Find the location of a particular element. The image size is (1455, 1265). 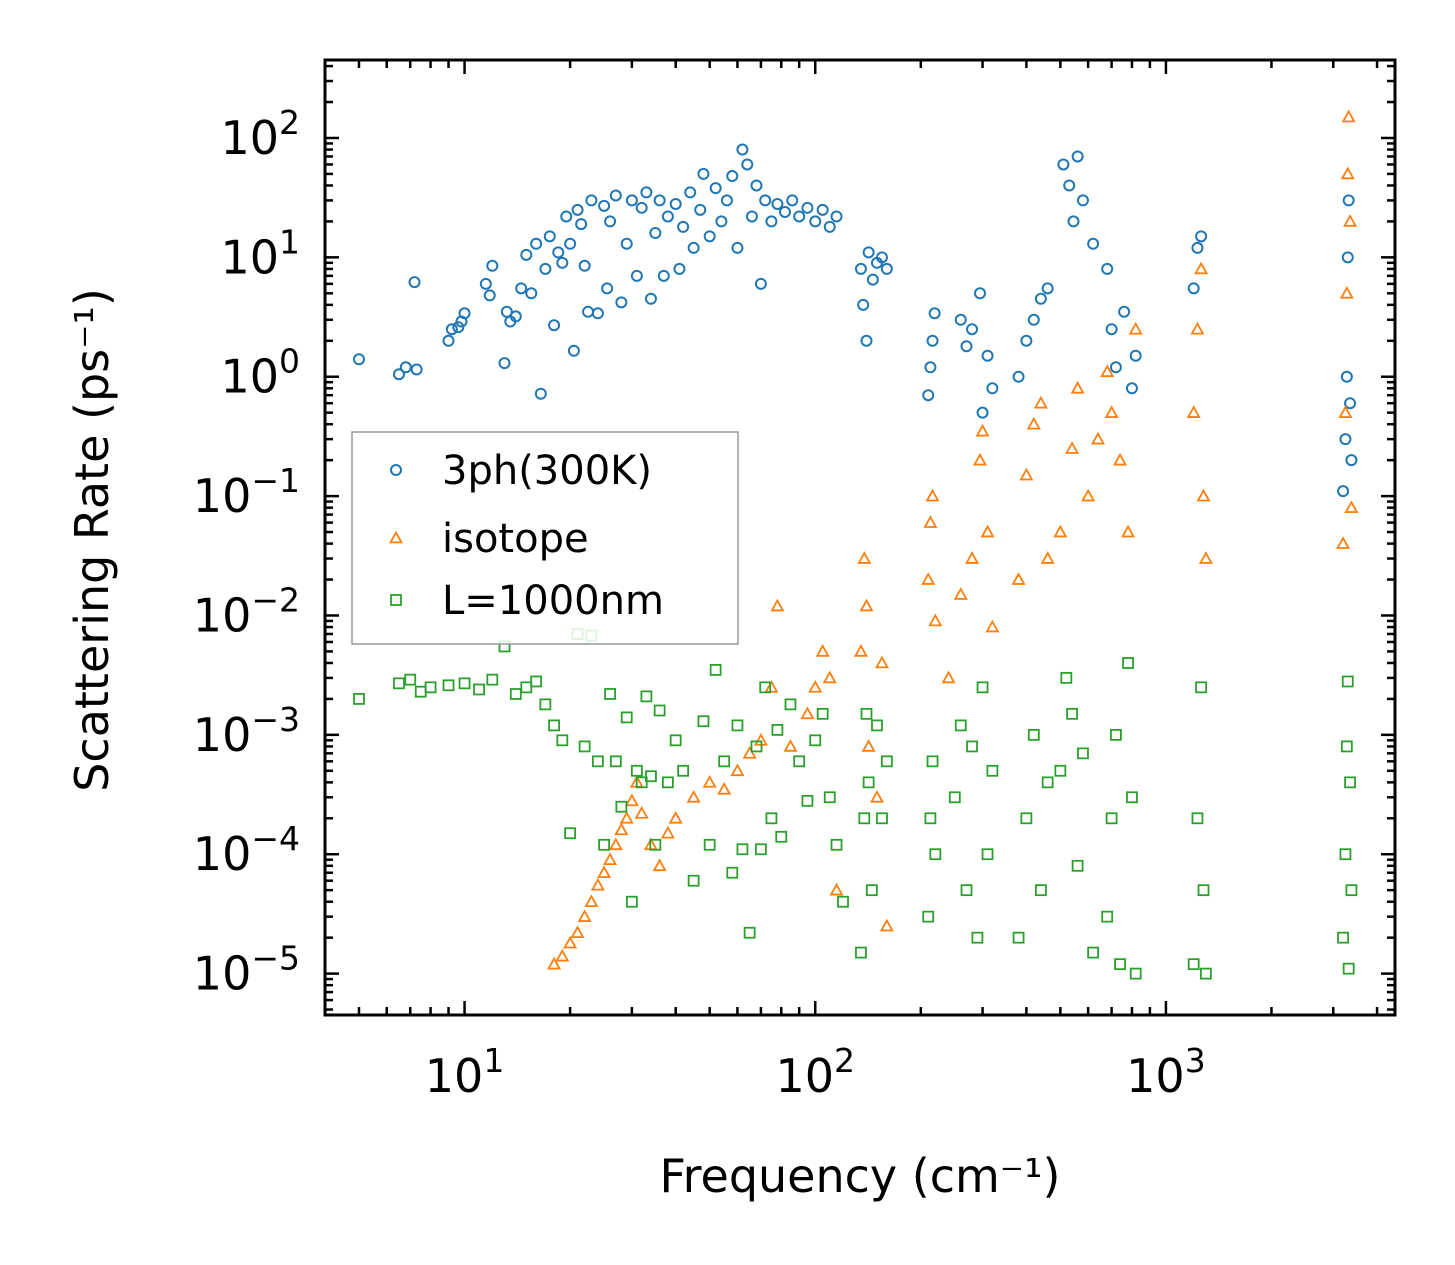

y-tick-label: 10−3 is located at coordinates (246, 731).